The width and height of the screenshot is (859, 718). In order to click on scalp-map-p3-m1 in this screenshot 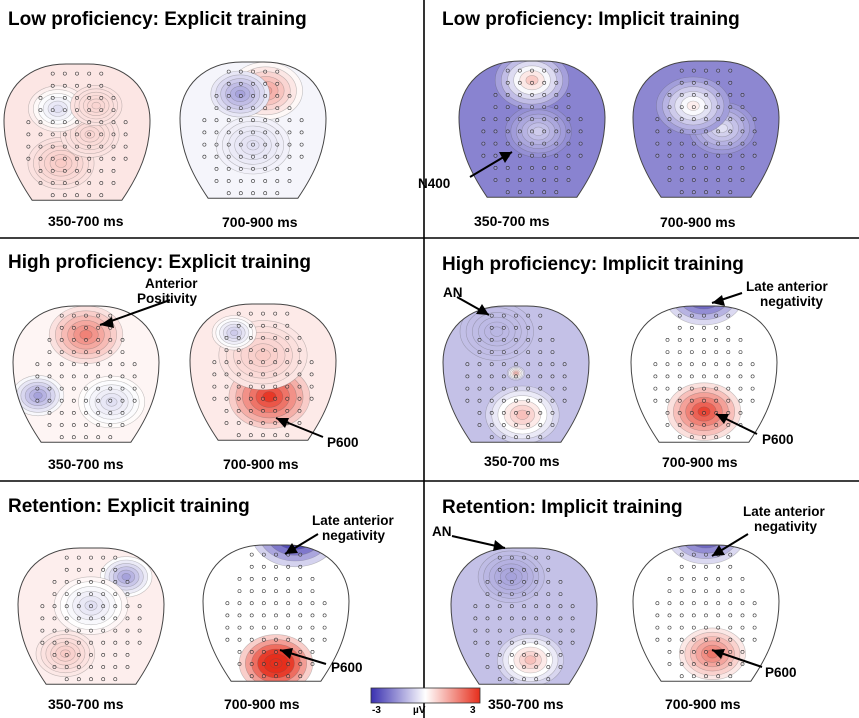, I will do `click(704, 374)`.